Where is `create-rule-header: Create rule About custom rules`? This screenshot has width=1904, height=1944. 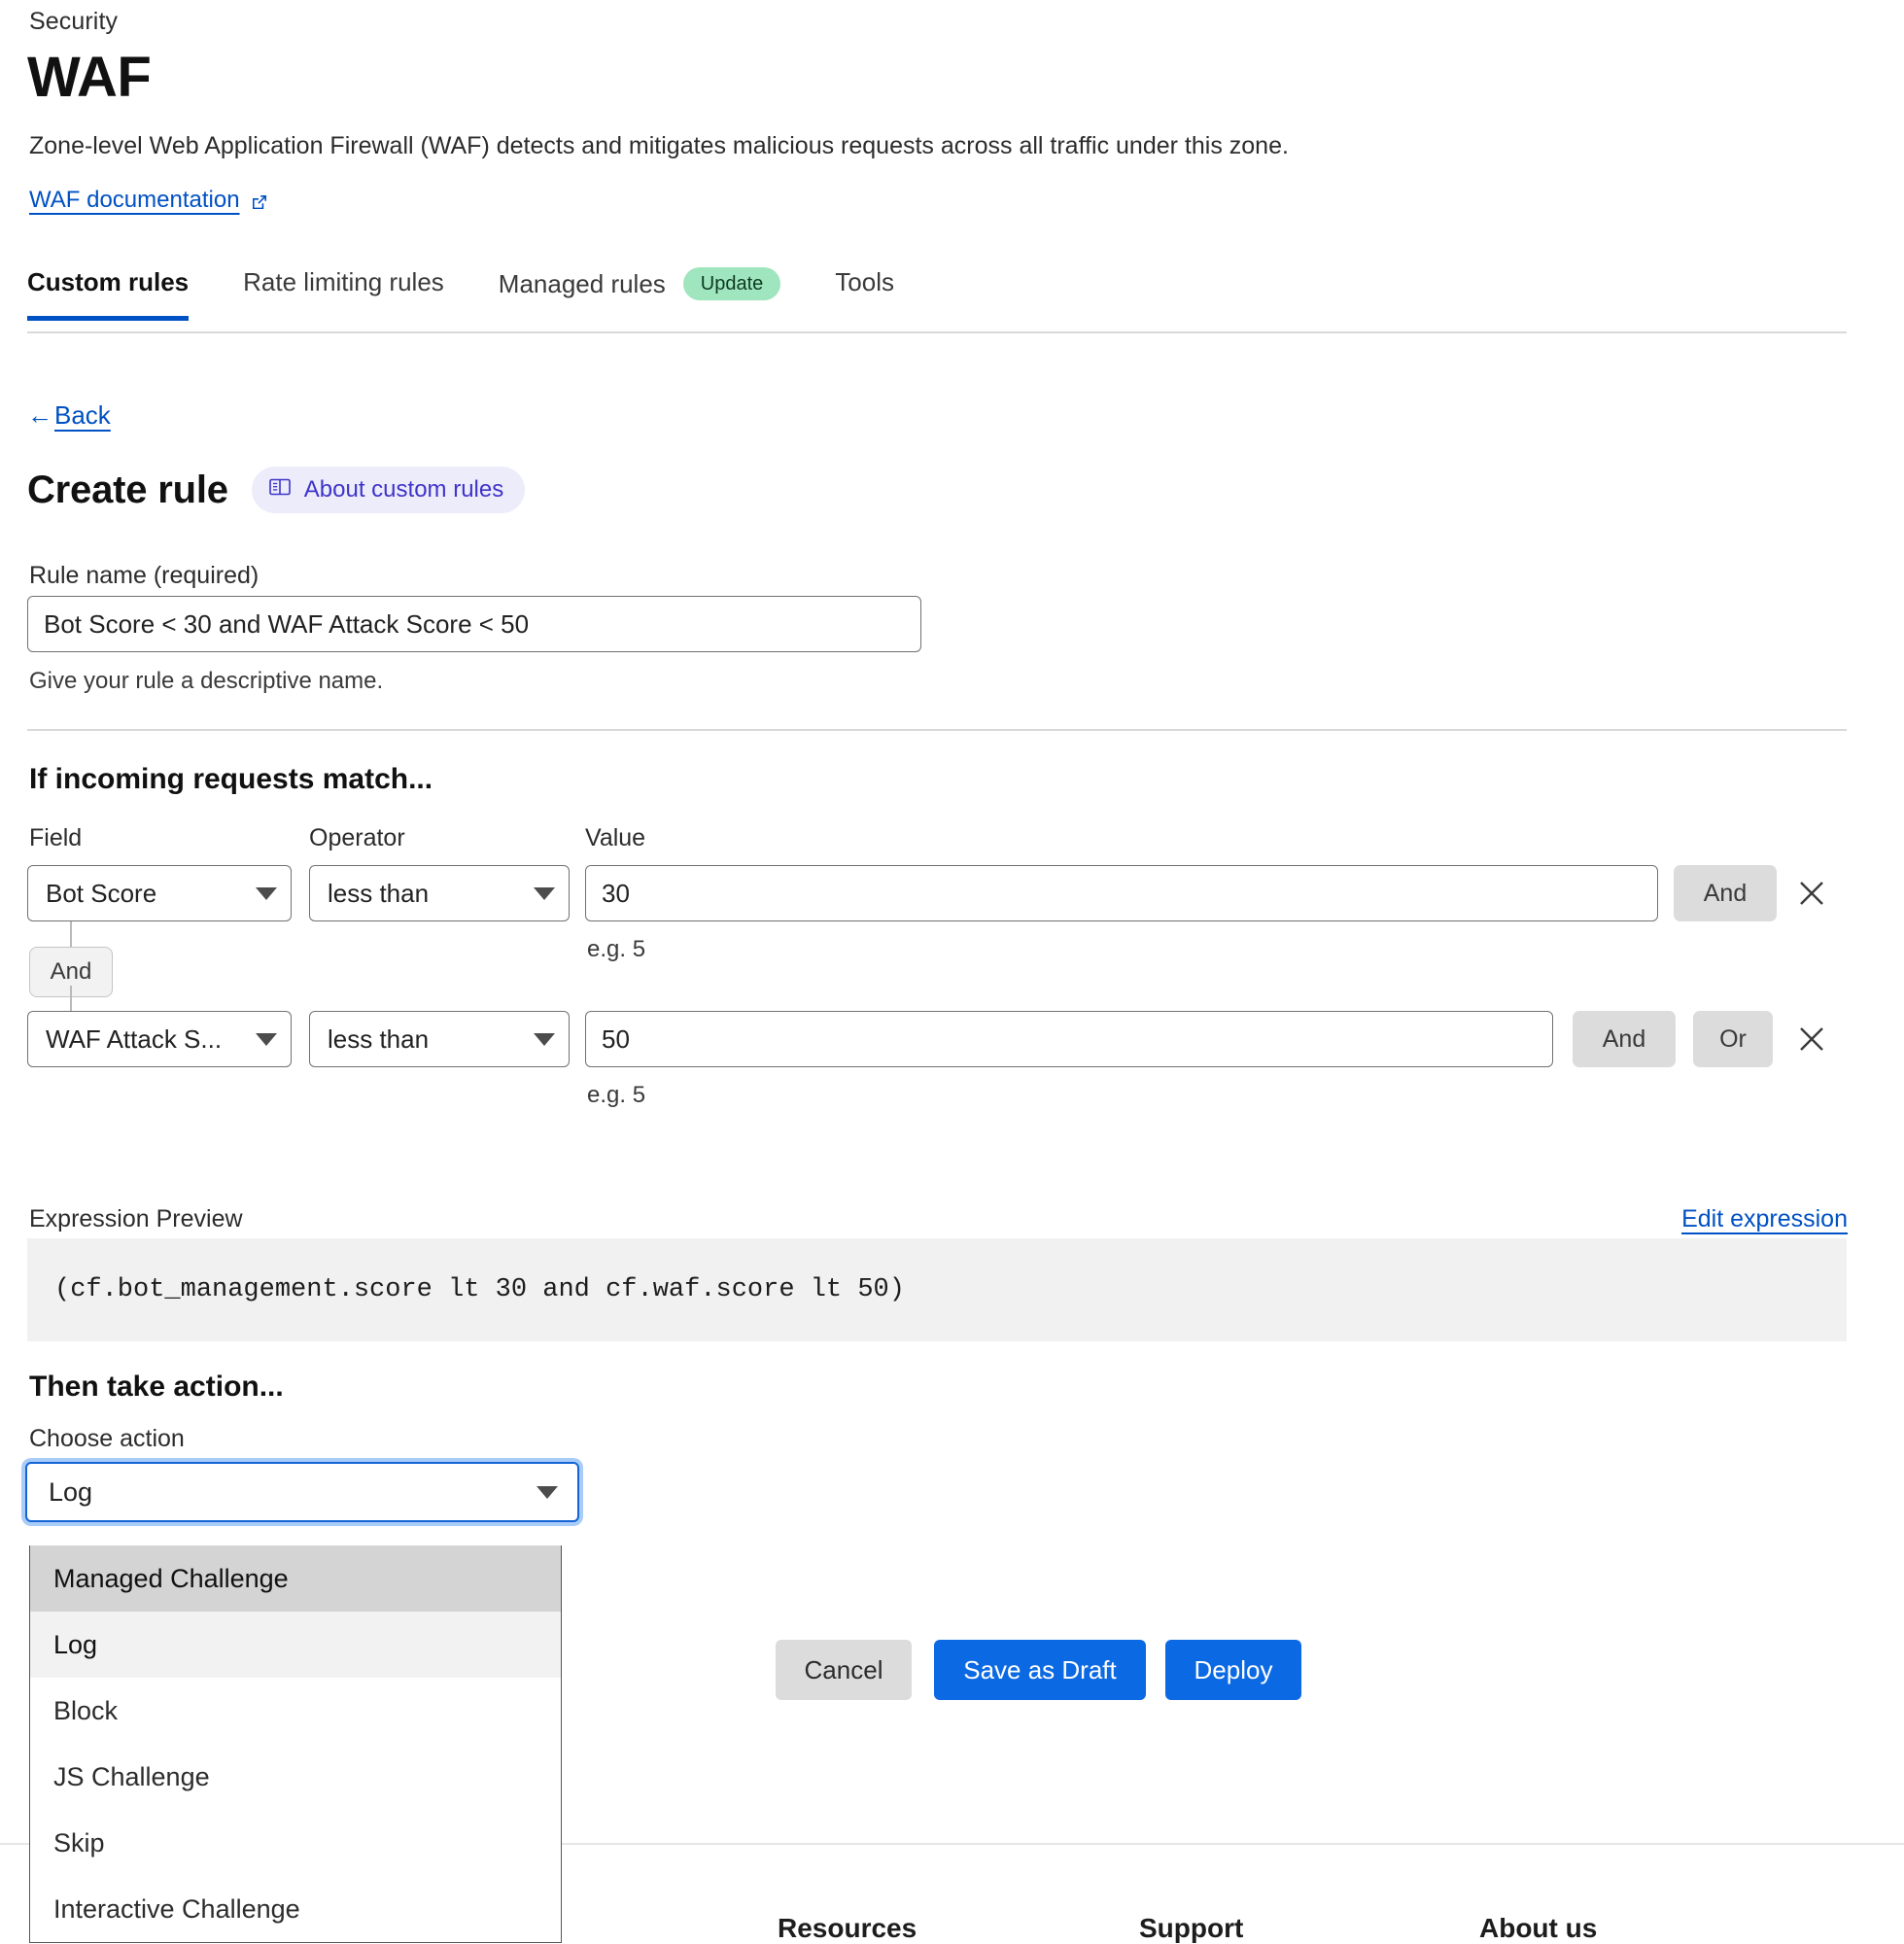 create-rule-header: Create rule About custom rules is located at coordinates (276, 490).